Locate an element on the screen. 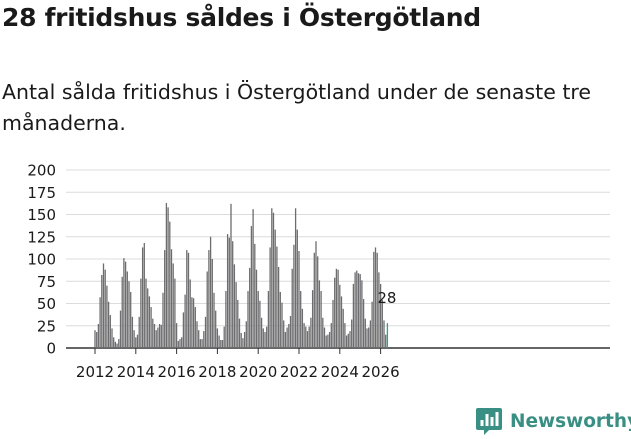 Image resolution: width=631 pixels, height=439 pixels. newsworthy-logo: Newsworthy is located at coordinates (553, 421).